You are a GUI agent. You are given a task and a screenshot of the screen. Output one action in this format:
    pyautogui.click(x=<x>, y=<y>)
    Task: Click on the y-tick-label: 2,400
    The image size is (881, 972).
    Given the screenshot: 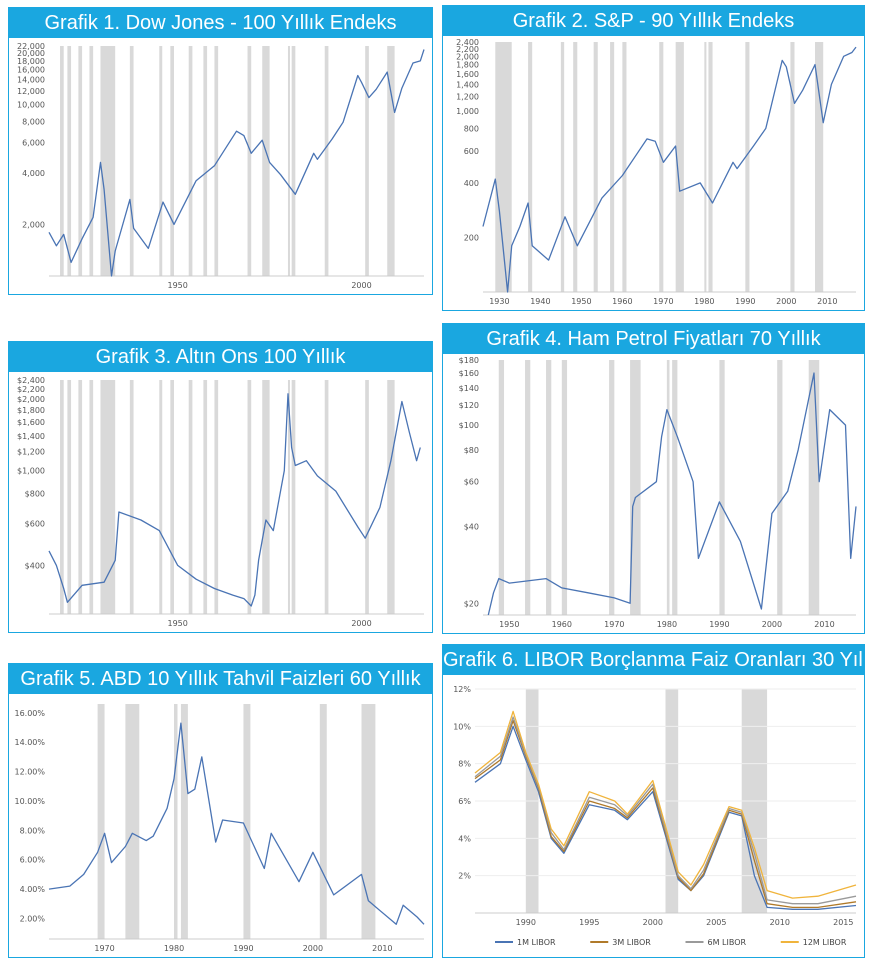 What is the action you would take?
    pyautogui.click(x=467, y=42)
    